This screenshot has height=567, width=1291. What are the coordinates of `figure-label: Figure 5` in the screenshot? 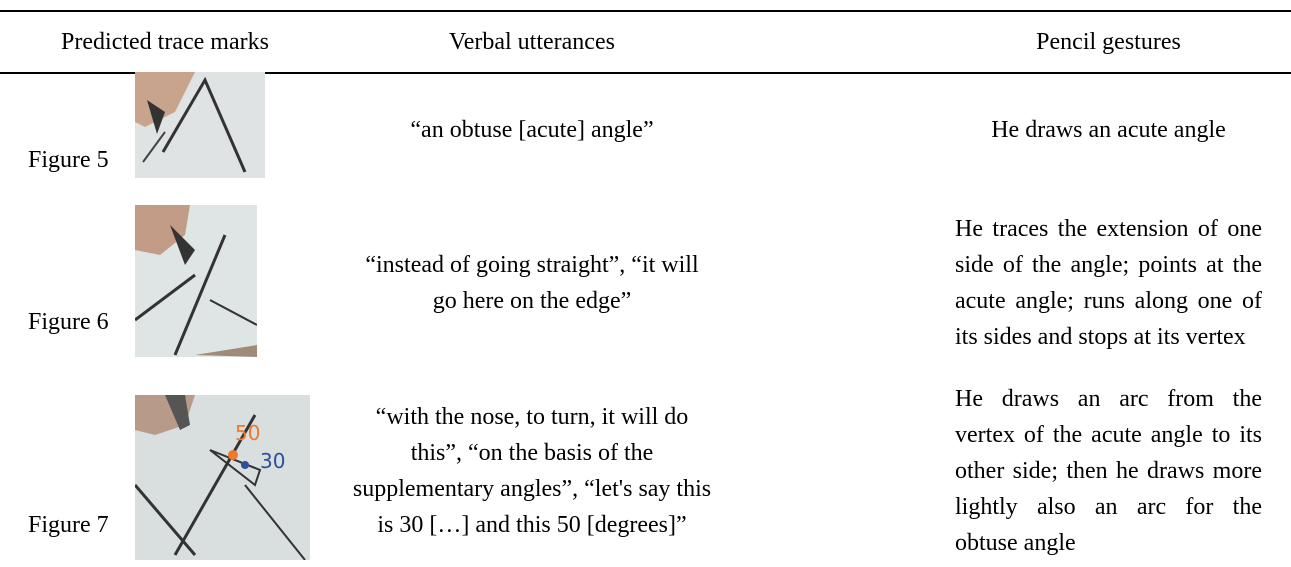 It's located at (68, 160).